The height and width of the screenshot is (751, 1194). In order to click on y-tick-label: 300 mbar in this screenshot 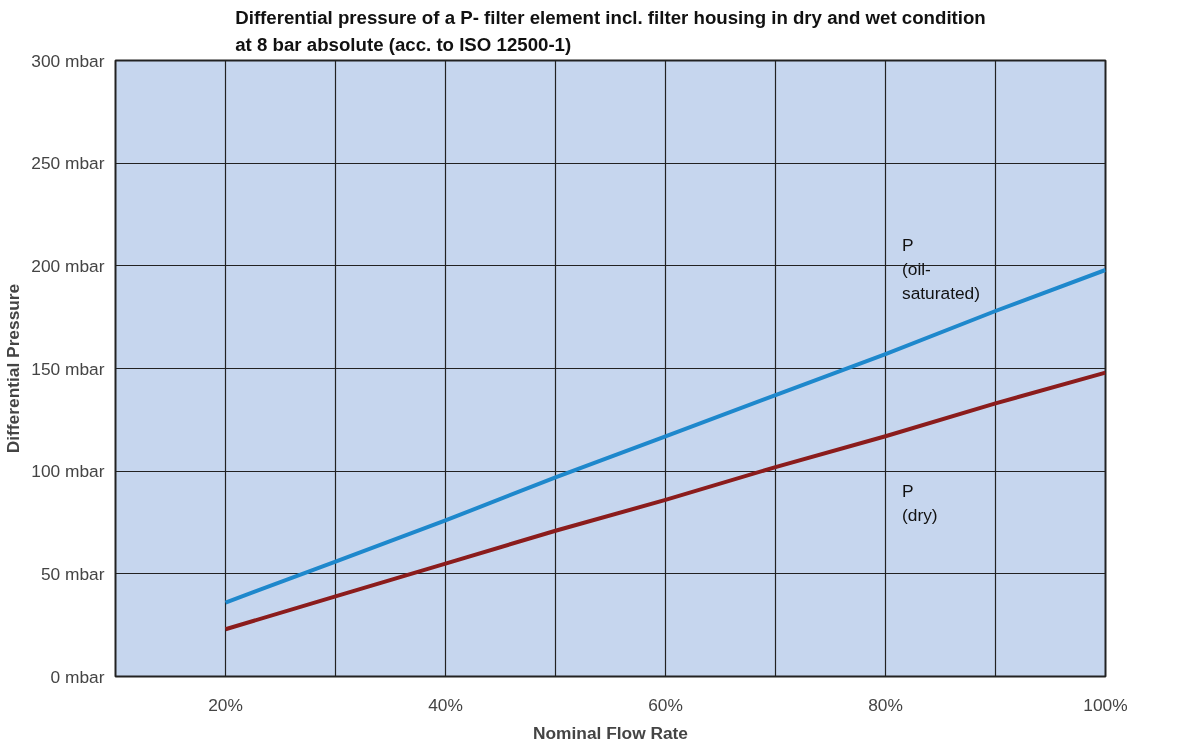, I will do `click(68, 60)`.